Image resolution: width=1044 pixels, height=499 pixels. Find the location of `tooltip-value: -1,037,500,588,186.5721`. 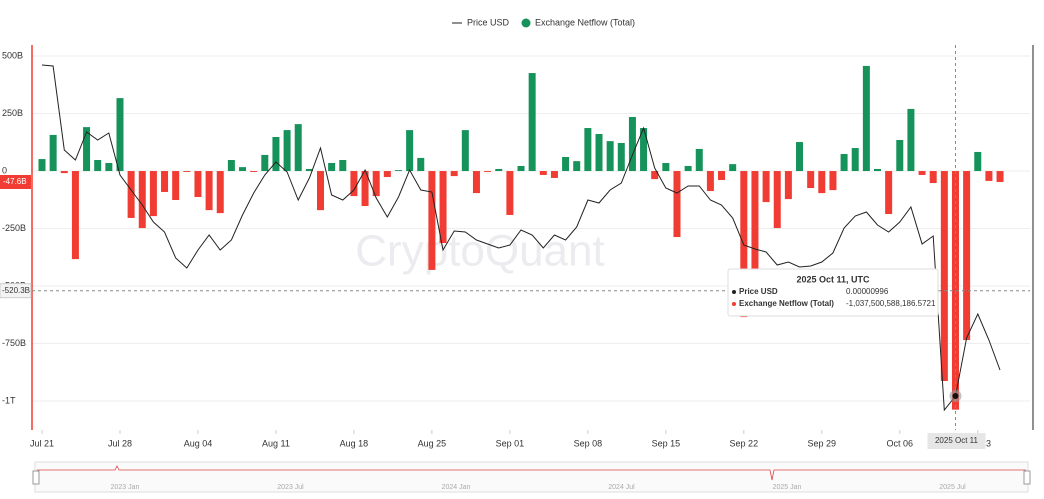

tooltip-value: -1,037,500,588,186.5721 is located at coordinates (891, 303).